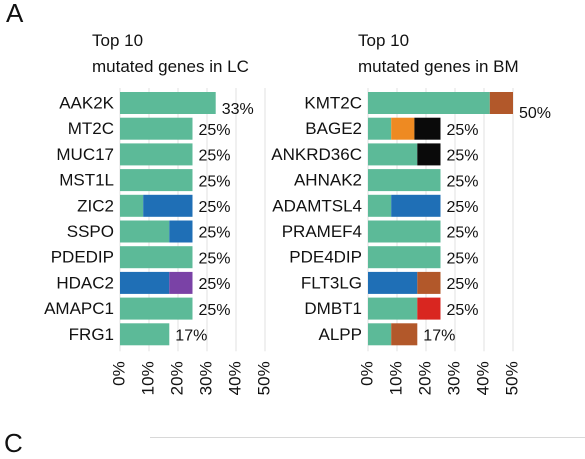 The width and height of the screenshot is (585, 459). I want to click on lc-category-label: MST1L, so click(86, 180).